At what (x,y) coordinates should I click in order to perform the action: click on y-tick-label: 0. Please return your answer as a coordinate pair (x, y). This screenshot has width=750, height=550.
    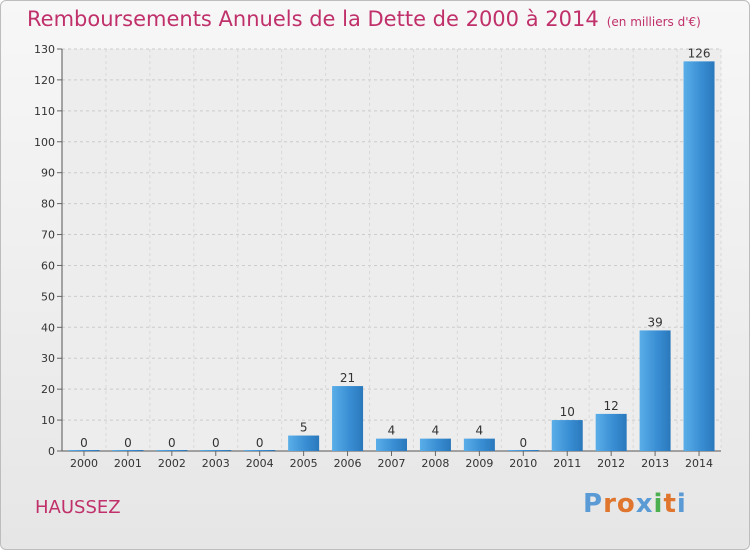
    Looking at the image, I should click on (51, 451).